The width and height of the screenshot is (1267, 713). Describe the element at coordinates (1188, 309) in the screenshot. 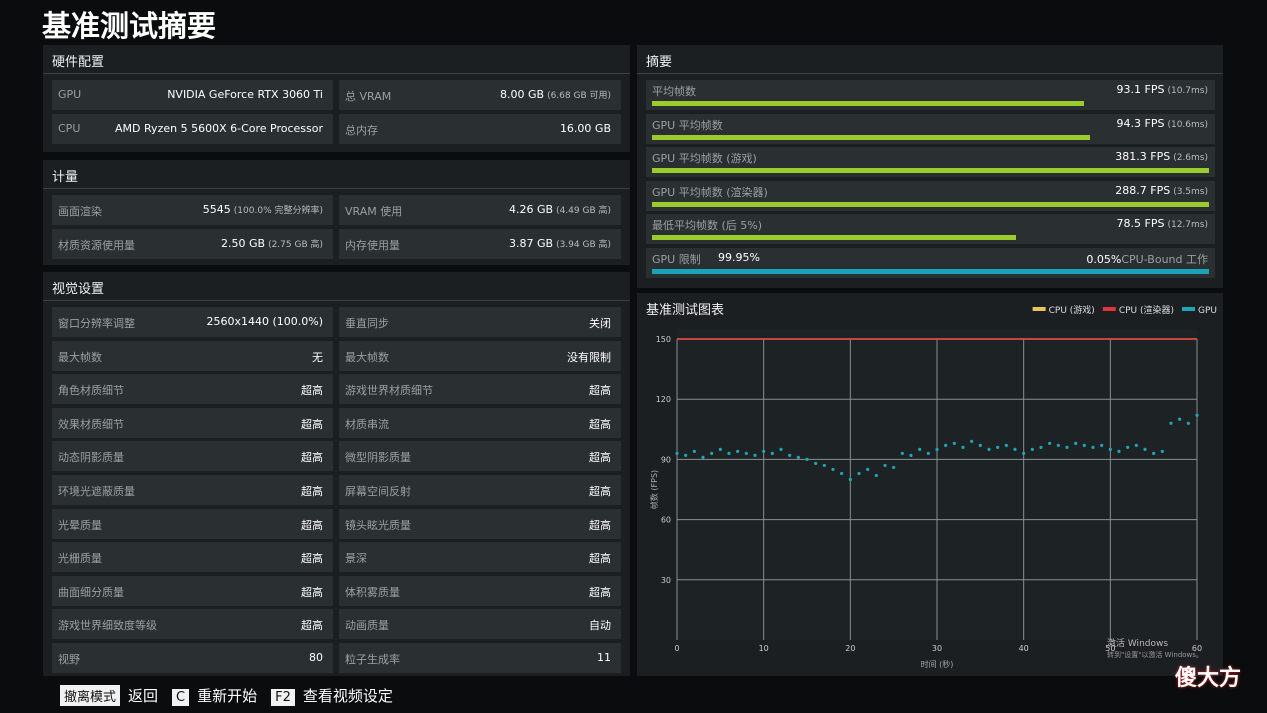

I see `legend-swatch` at that location.